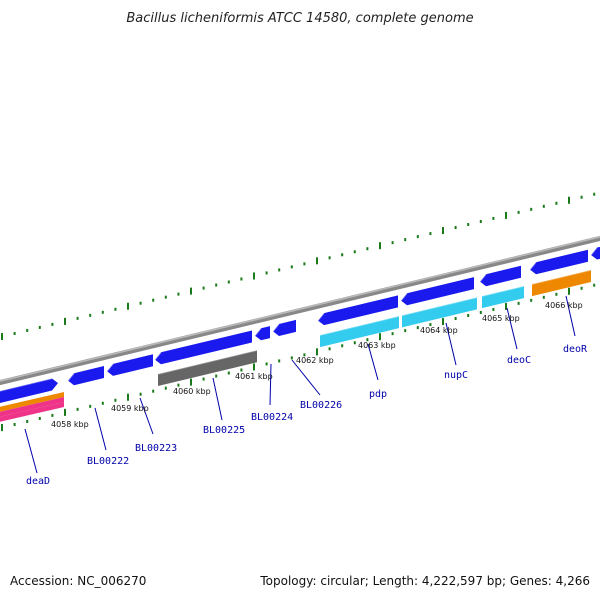  What do you see at coordinates (519, 360) in the screenshot?
I see `gene-label-deoc: deoC` at bounding box center [519, 360].